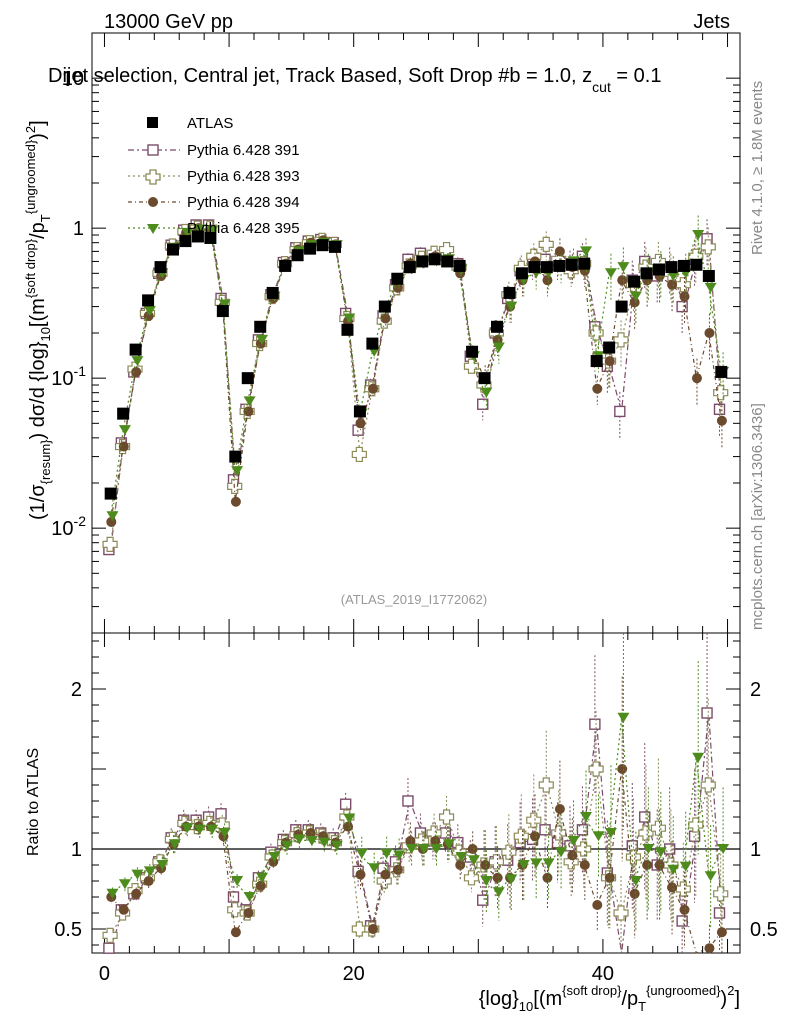 The height and width of the screenshot is (1024, 786). What do you see at coordinates (243, 228) in the screenshot?
I see `legend-label-395: Pythia 6.428 395` at bounding box center [243, 228].